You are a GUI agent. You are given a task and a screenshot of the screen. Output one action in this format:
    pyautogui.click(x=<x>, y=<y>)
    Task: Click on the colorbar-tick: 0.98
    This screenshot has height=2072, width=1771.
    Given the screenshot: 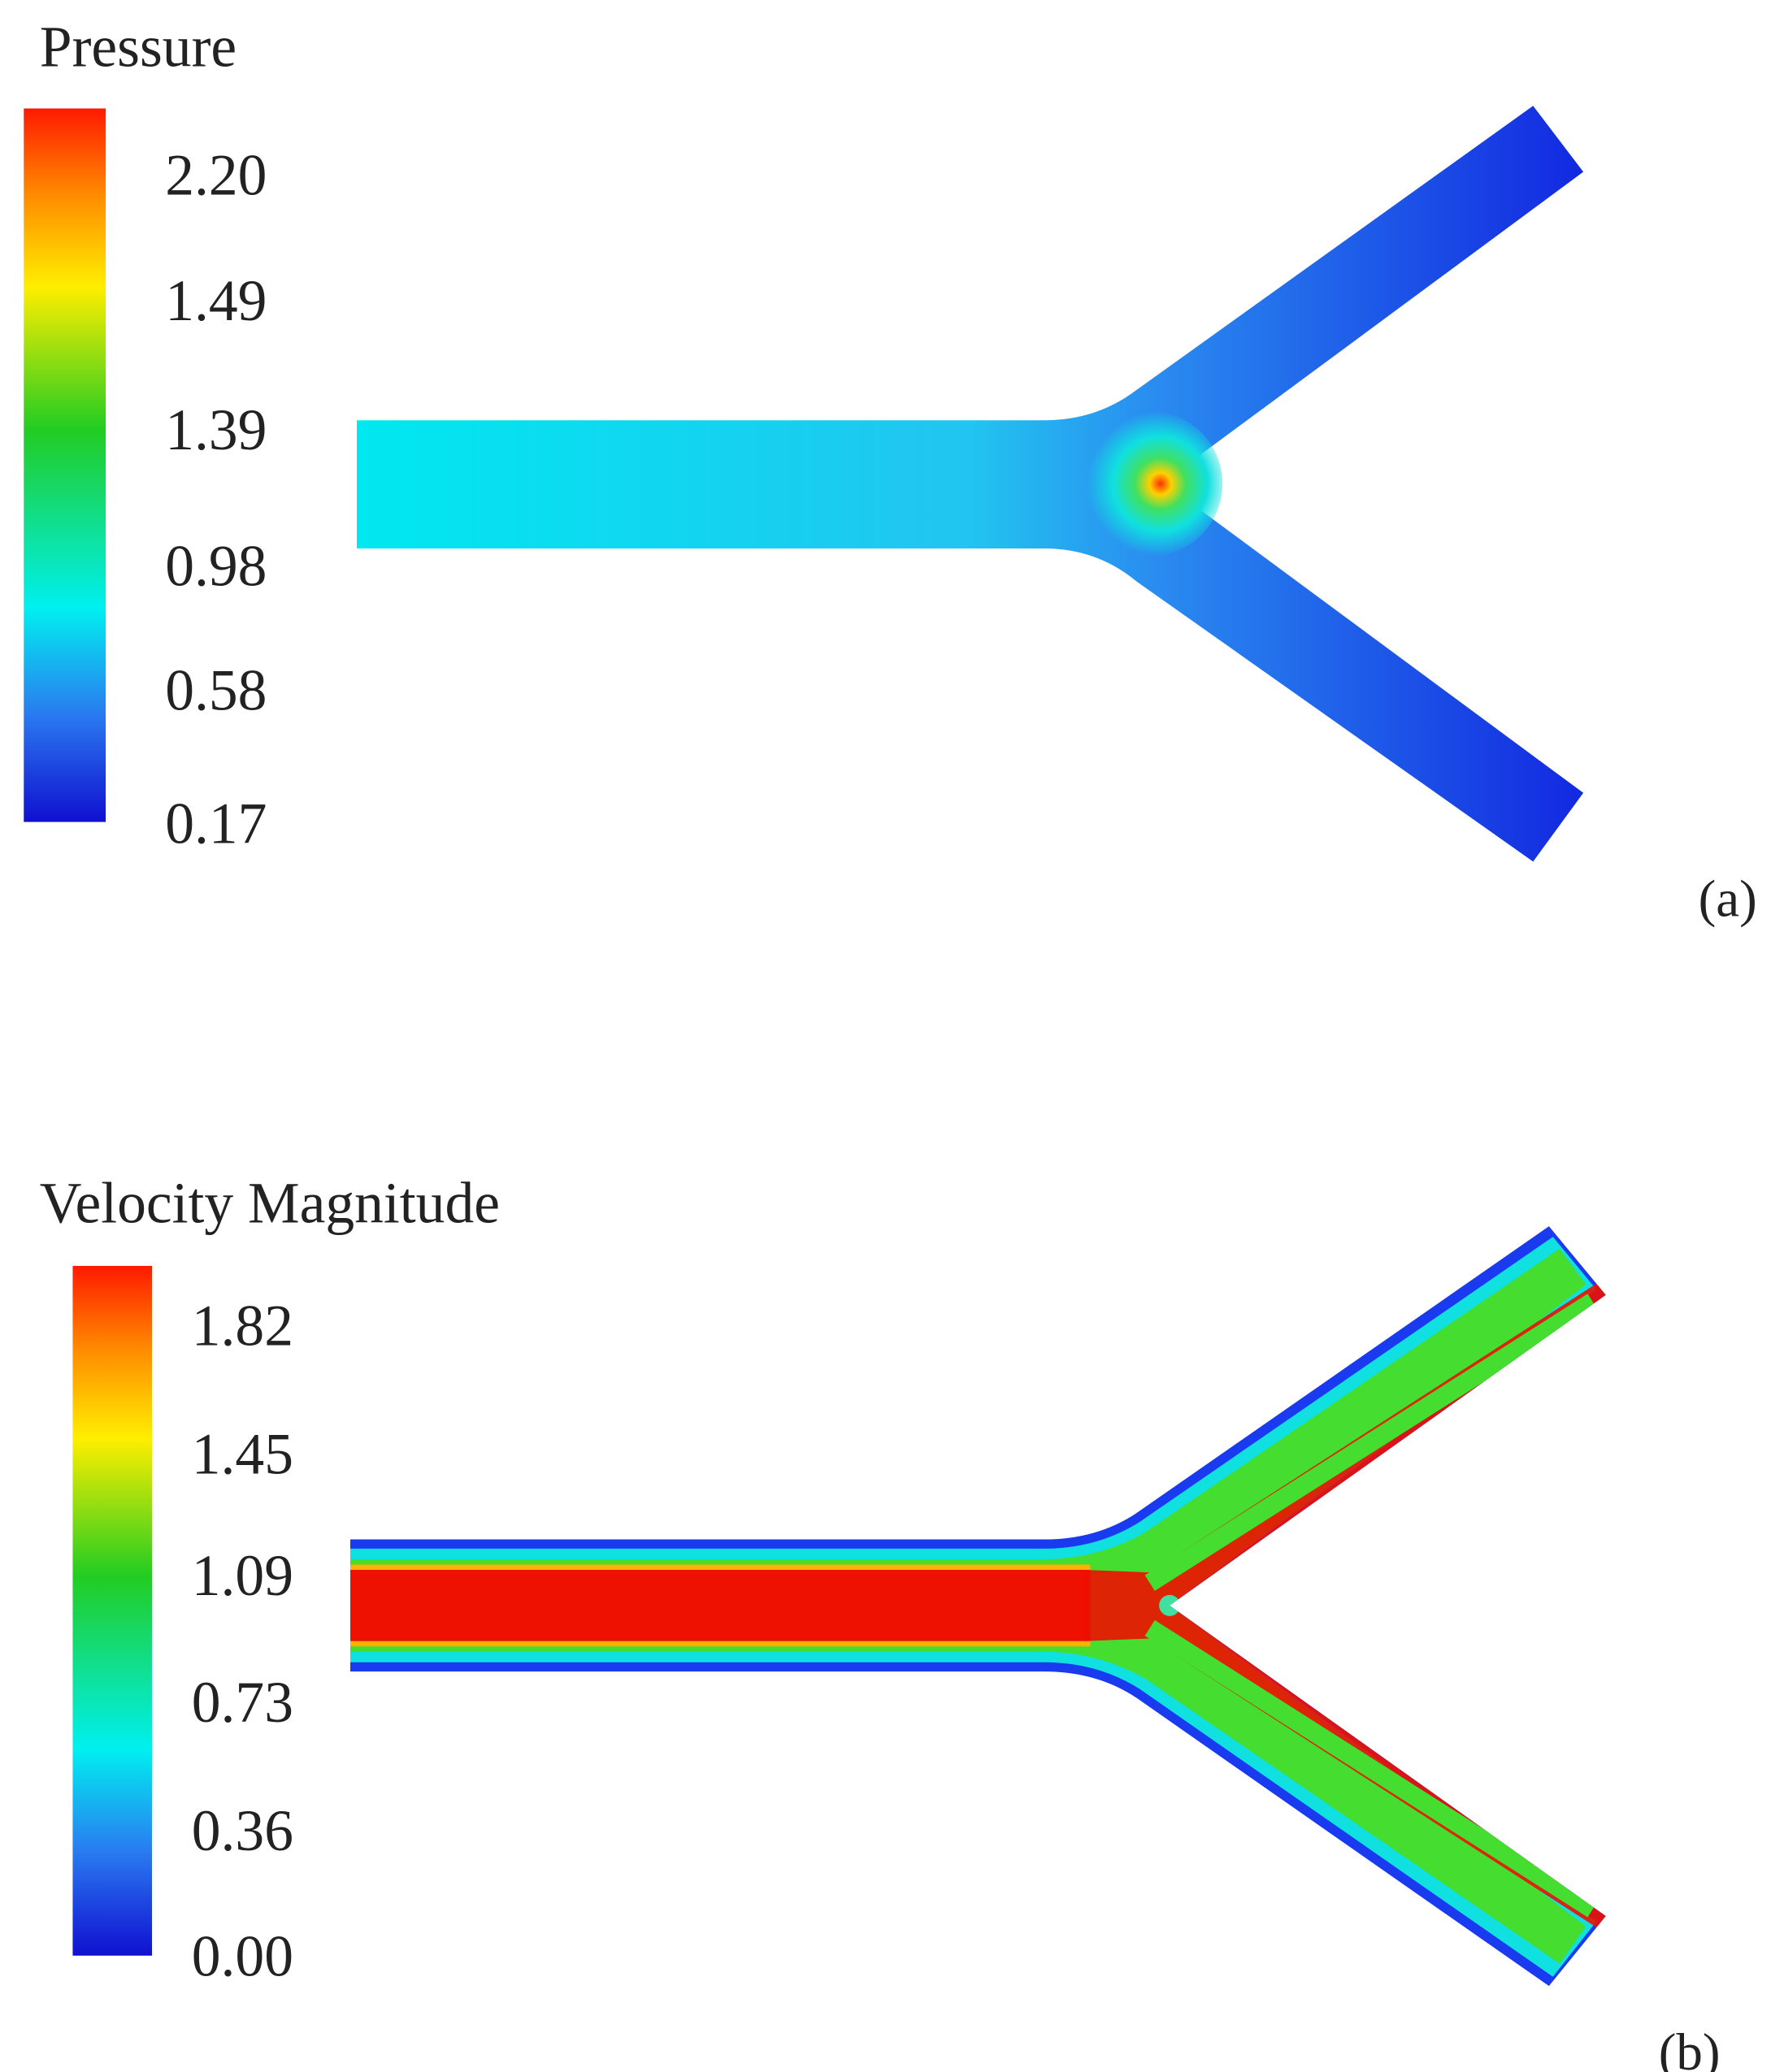 What is the action you would take?
    pyautogui.click(x=216, y=567)
    